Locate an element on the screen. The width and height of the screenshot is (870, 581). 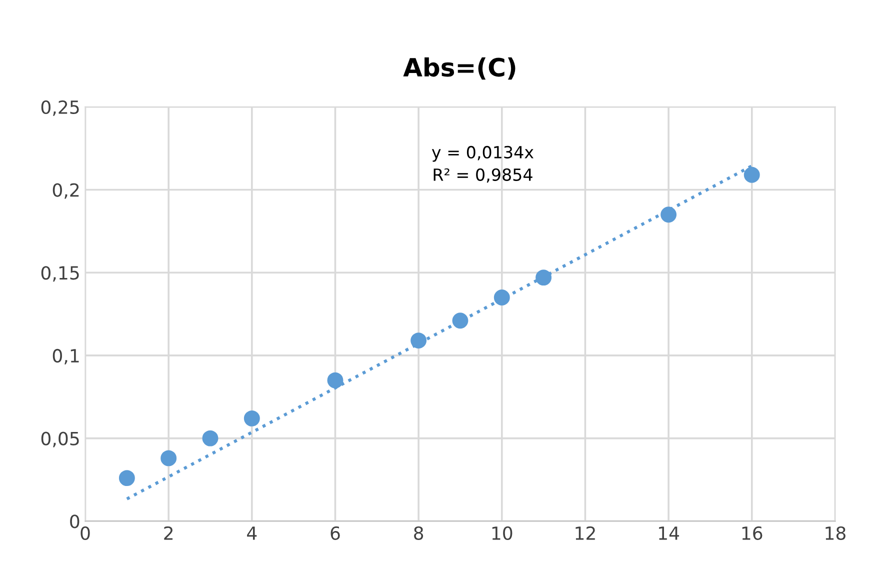
y-tick-label: 0,1 is located at coordinates (65, 356).